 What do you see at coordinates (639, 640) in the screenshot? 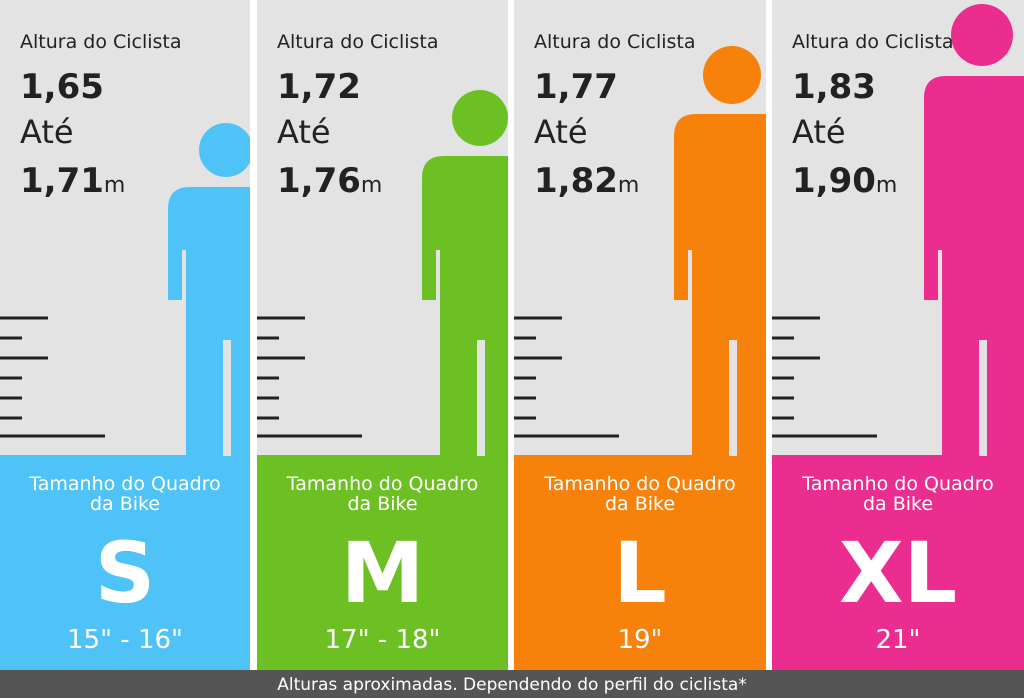
I see `frame-inches: 19"` at bounding box center [639, 640].